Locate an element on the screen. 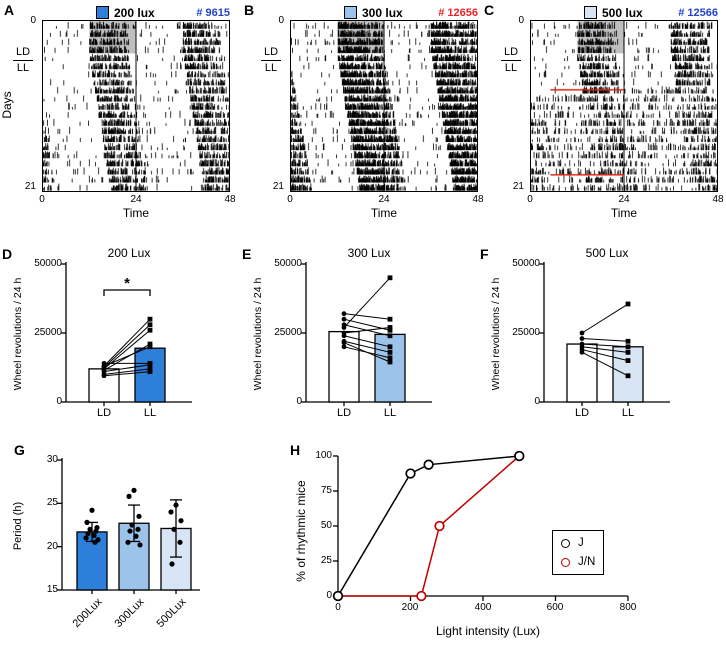  legend-item-JN: J/N is located at coordinates (578, 562).